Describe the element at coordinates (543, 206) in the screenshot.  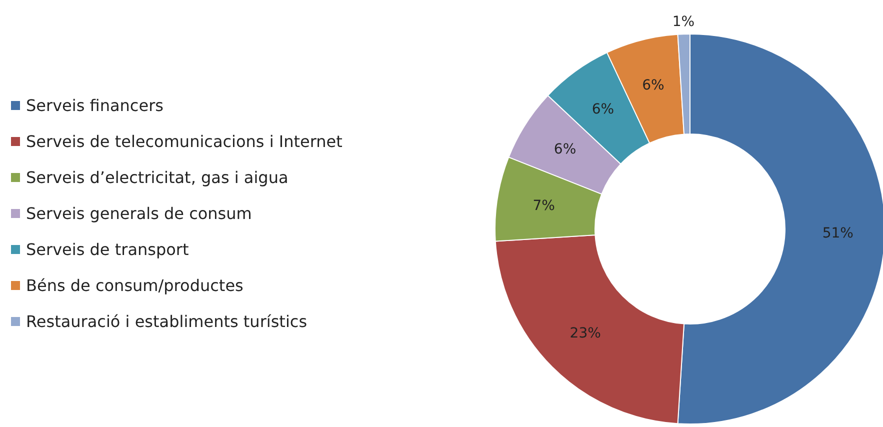
I see `data-label: 7%` at that location.